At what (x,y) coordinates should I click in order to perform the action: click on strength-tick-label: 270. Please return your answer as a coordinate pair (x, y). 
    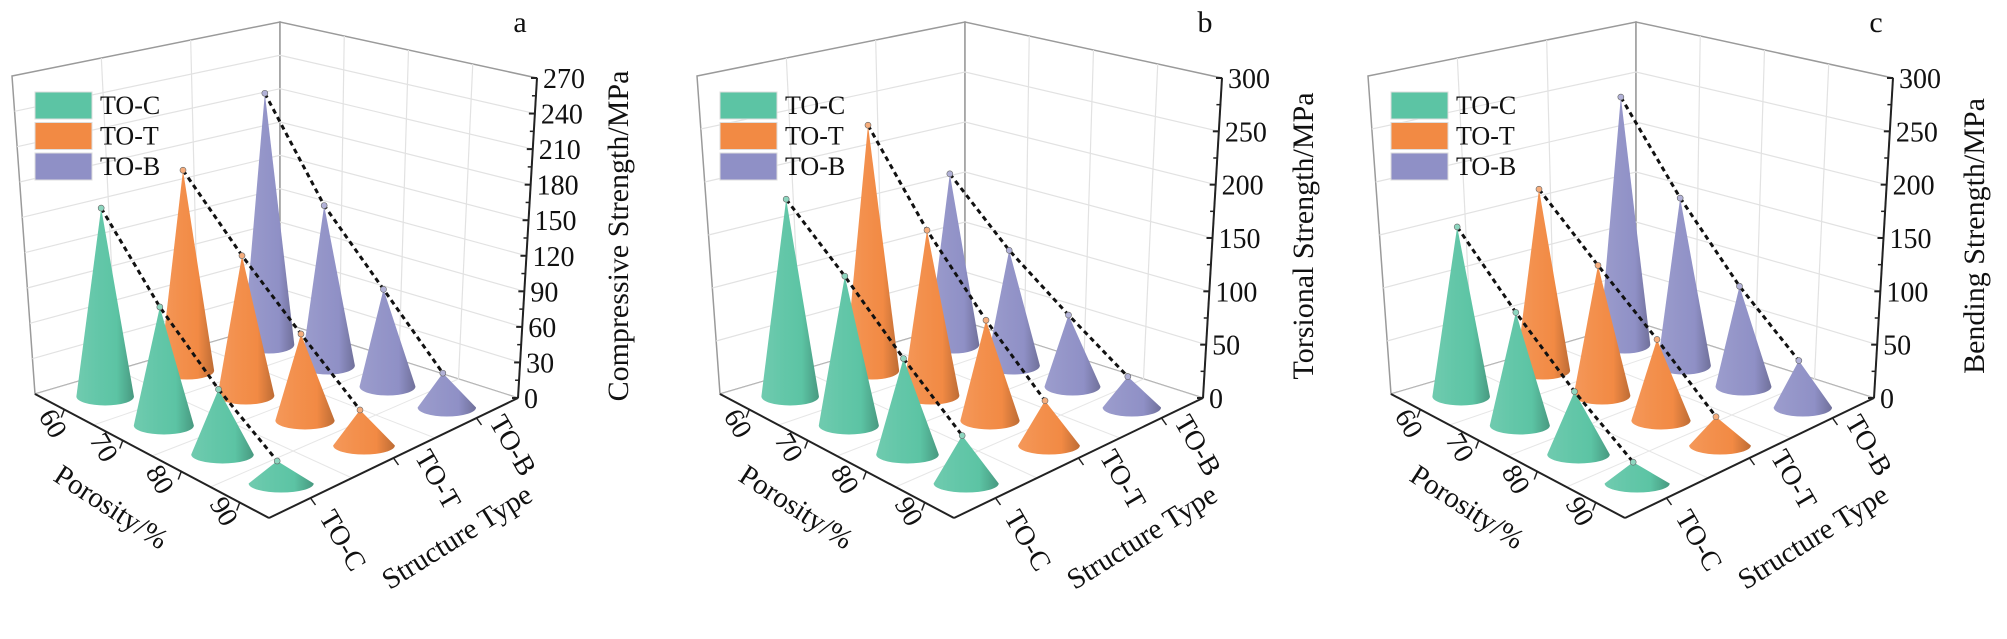
    Looking at the image, I should click on (564, 79).